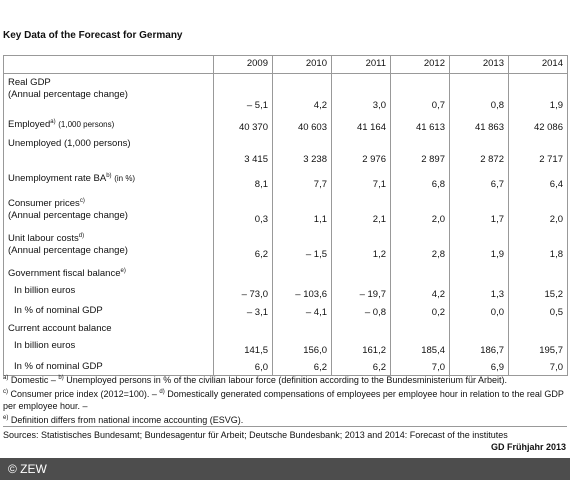 The image size is (570, 480). What do you see at coordinates (420, 244) in the screenshot?
I see `cell-value: 2,8` at bounding box center [420, 244].